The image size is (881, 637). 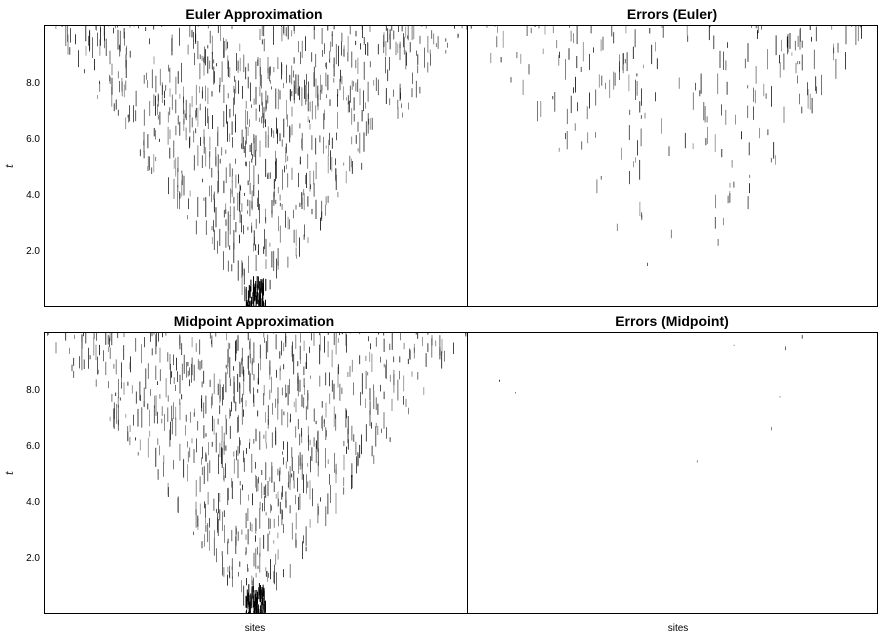 What do you see at coordinates (672, 321) in the screenshot?
I see `panel-title: Errors (Midpoint)` at bounding box center [672, 321].